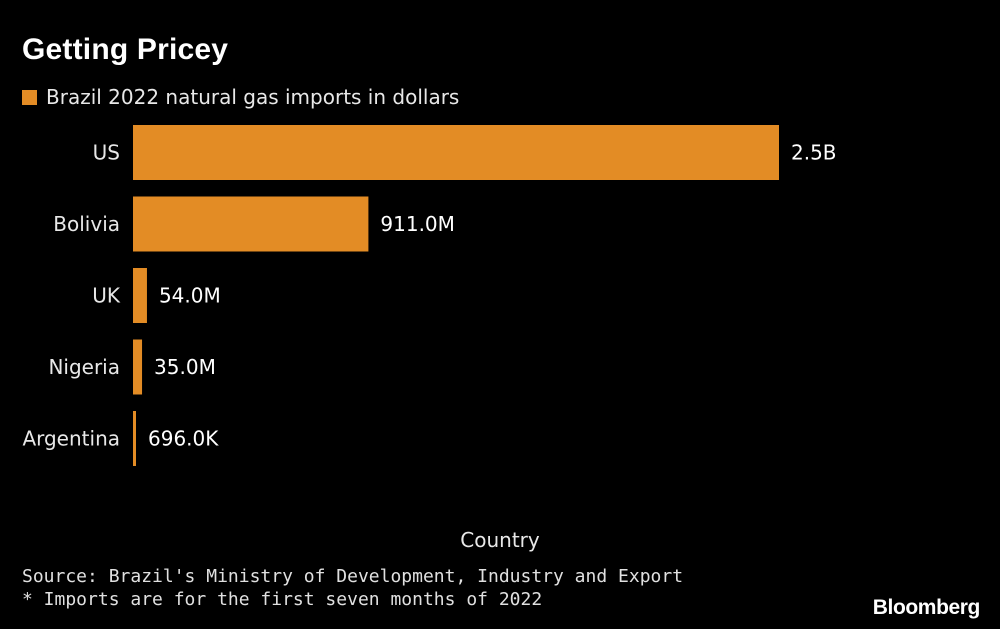  I want to click on category-label-argentina: Argentina, so click(71, 439).